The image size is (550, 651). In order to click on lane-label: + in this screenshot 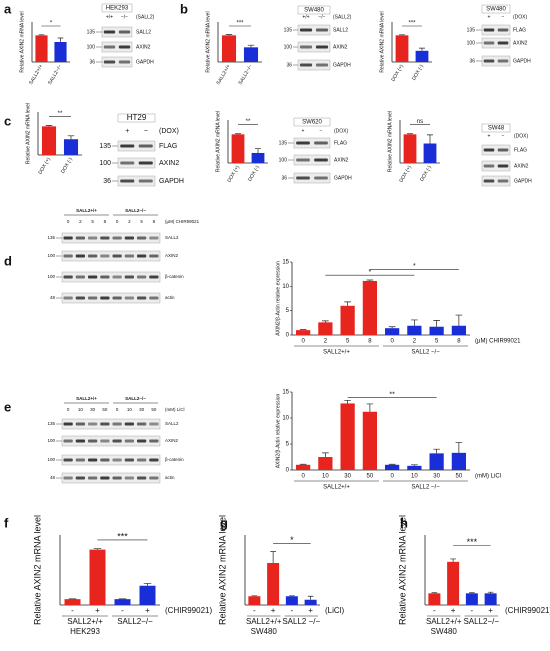, I will do `click(489, 136)`.